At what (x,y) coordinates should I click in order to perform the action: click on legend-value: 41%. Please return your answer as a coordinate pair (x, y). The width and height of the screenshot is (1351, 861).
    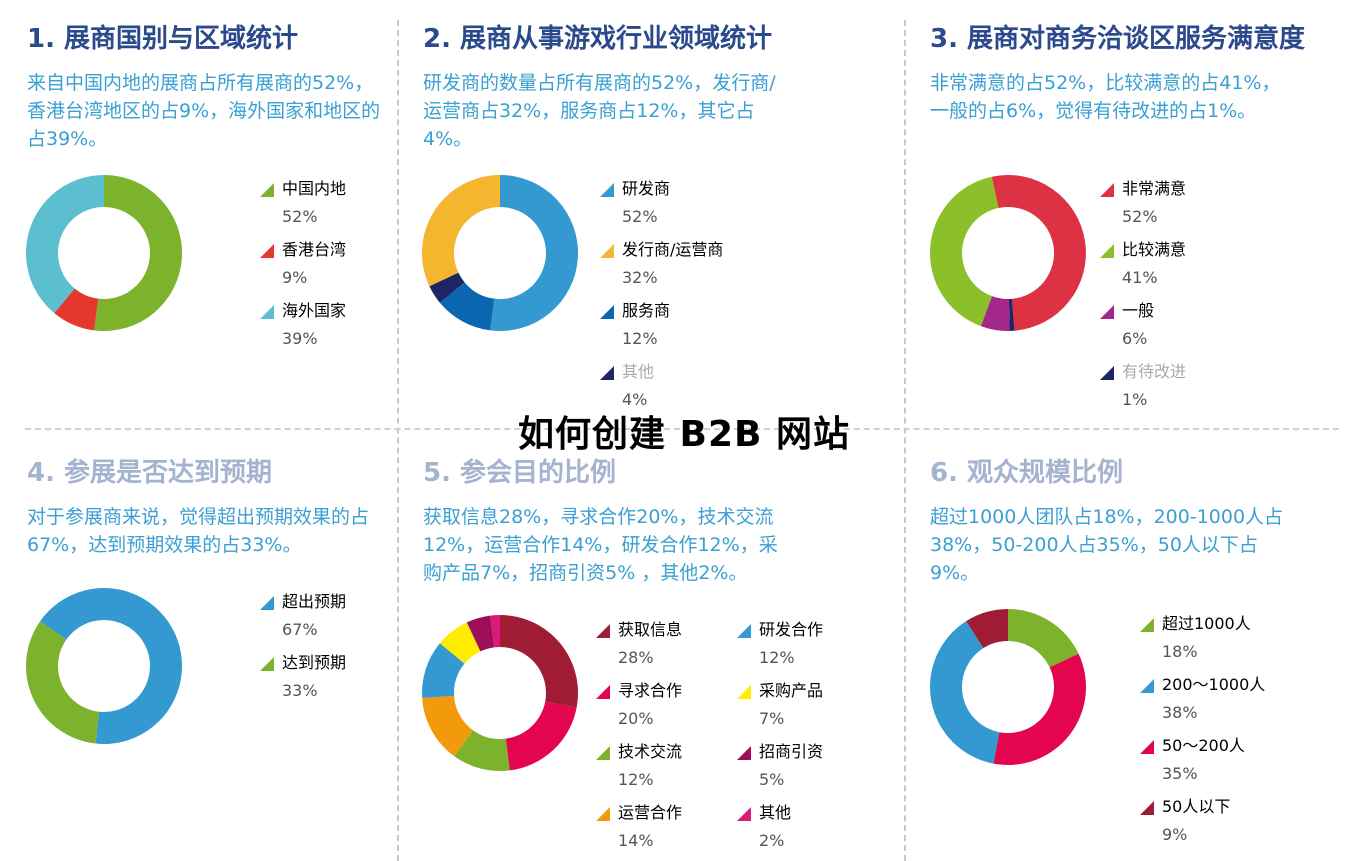
    Looking at the image, I should click on (1140, 277).